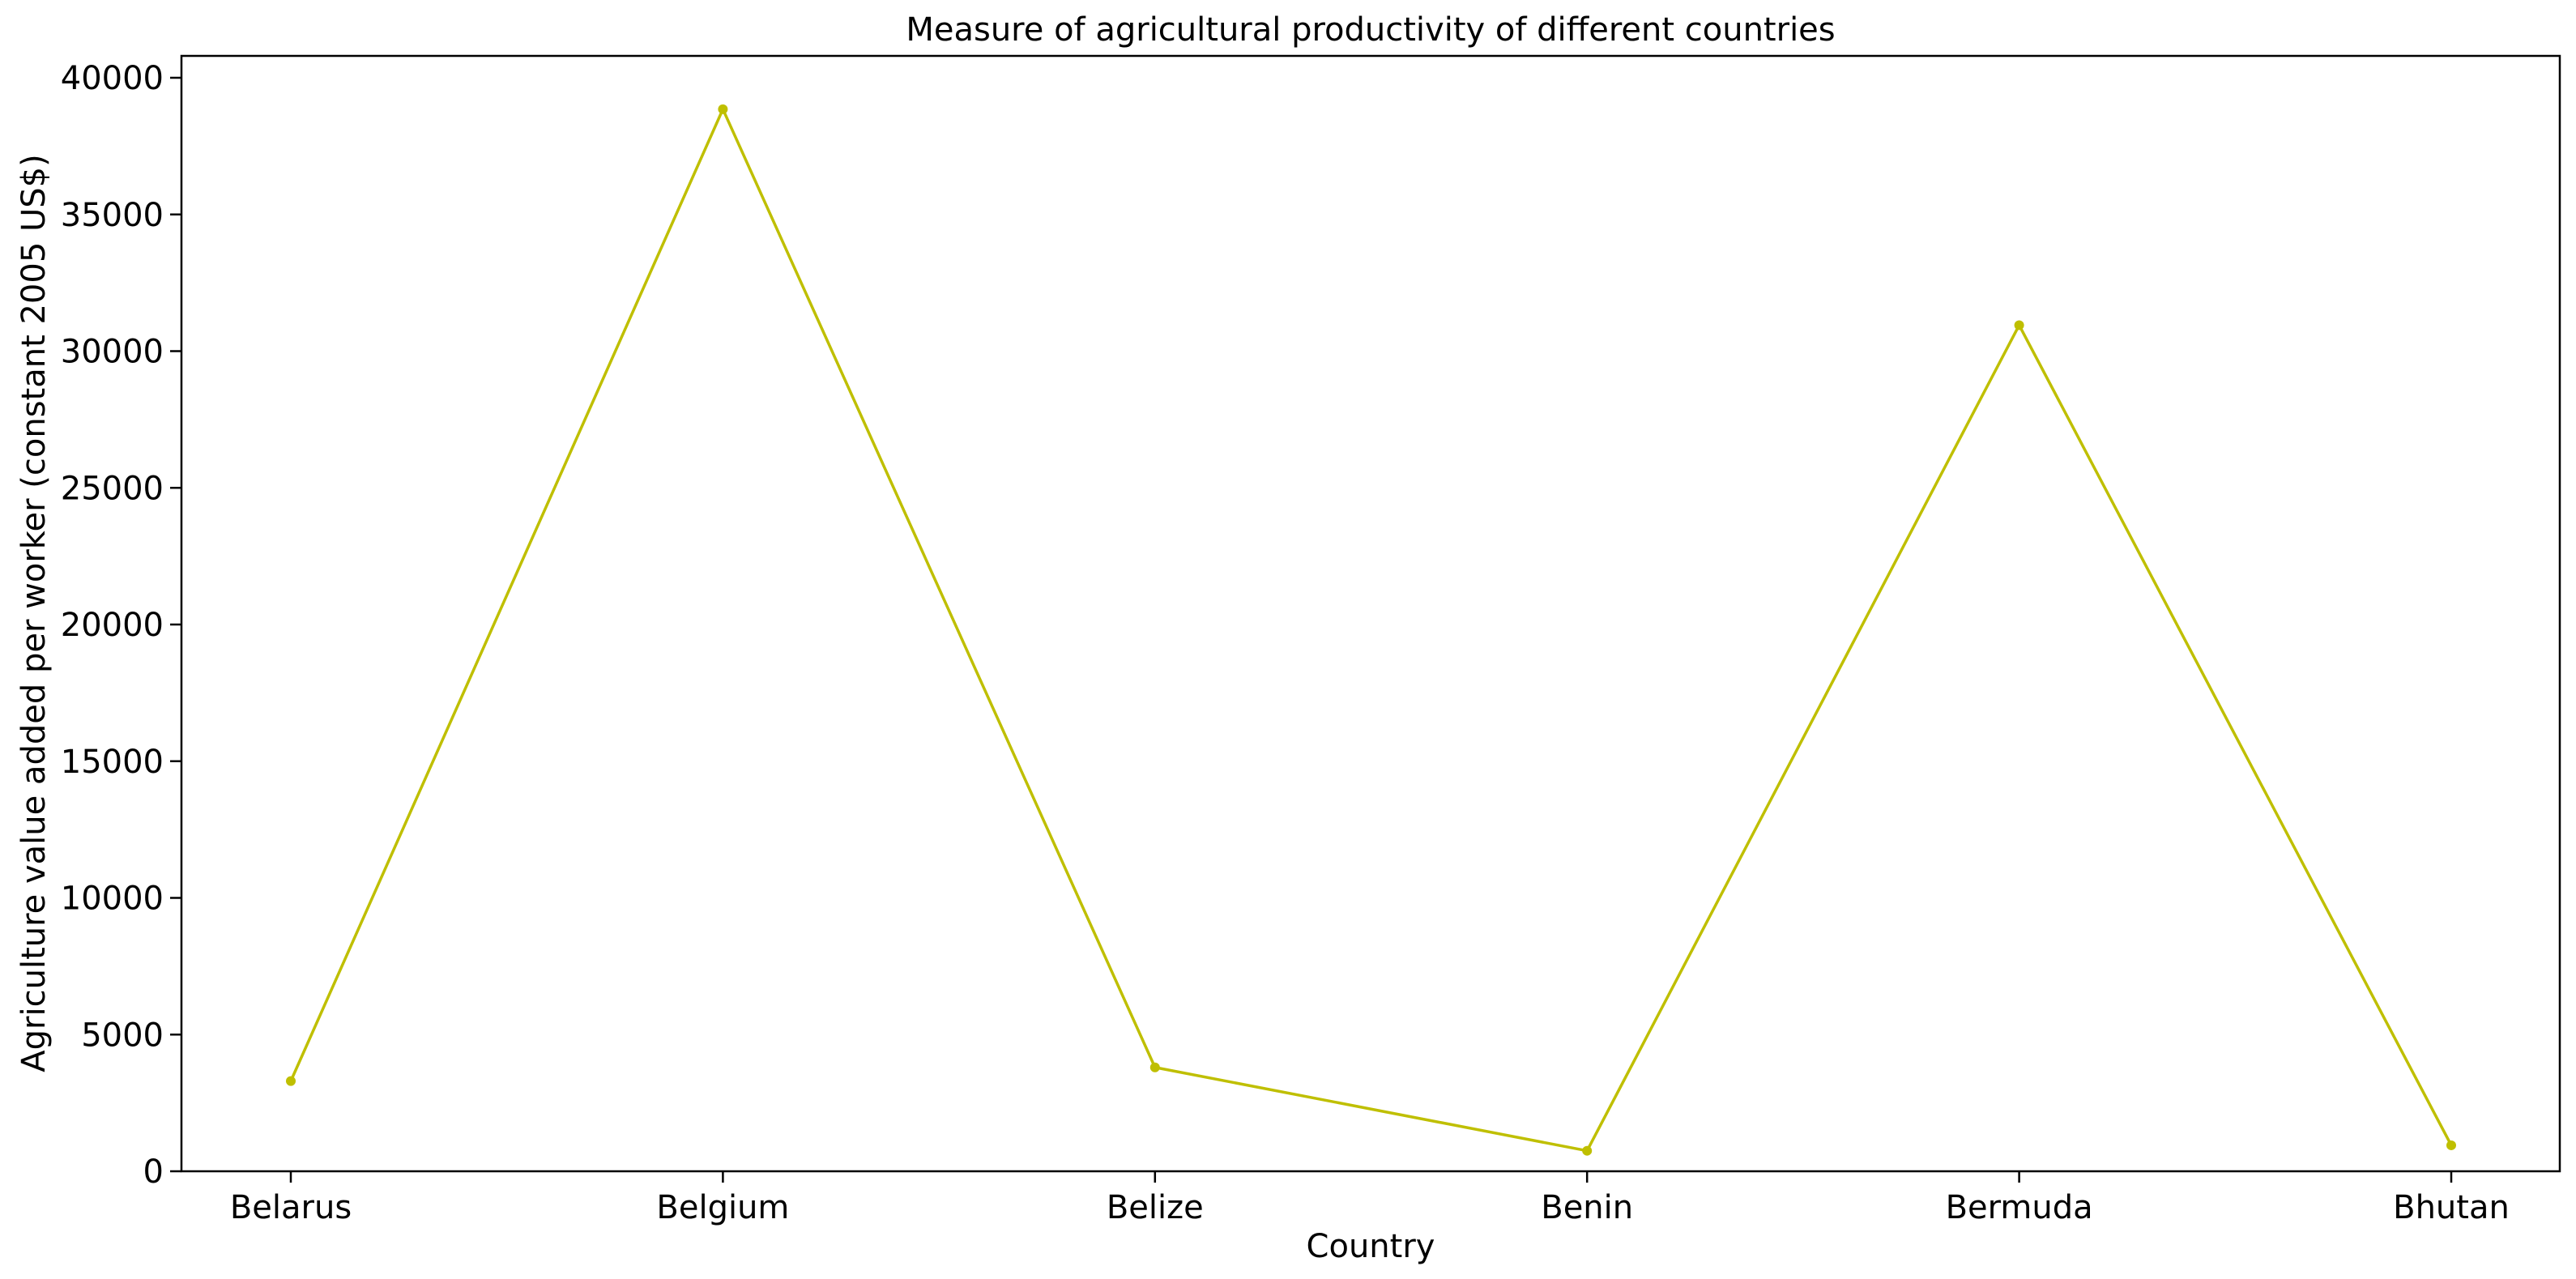  Describe the element at coordinates (113, 352) in the screenshot. I see `y-tick-label: 30000` at that location.